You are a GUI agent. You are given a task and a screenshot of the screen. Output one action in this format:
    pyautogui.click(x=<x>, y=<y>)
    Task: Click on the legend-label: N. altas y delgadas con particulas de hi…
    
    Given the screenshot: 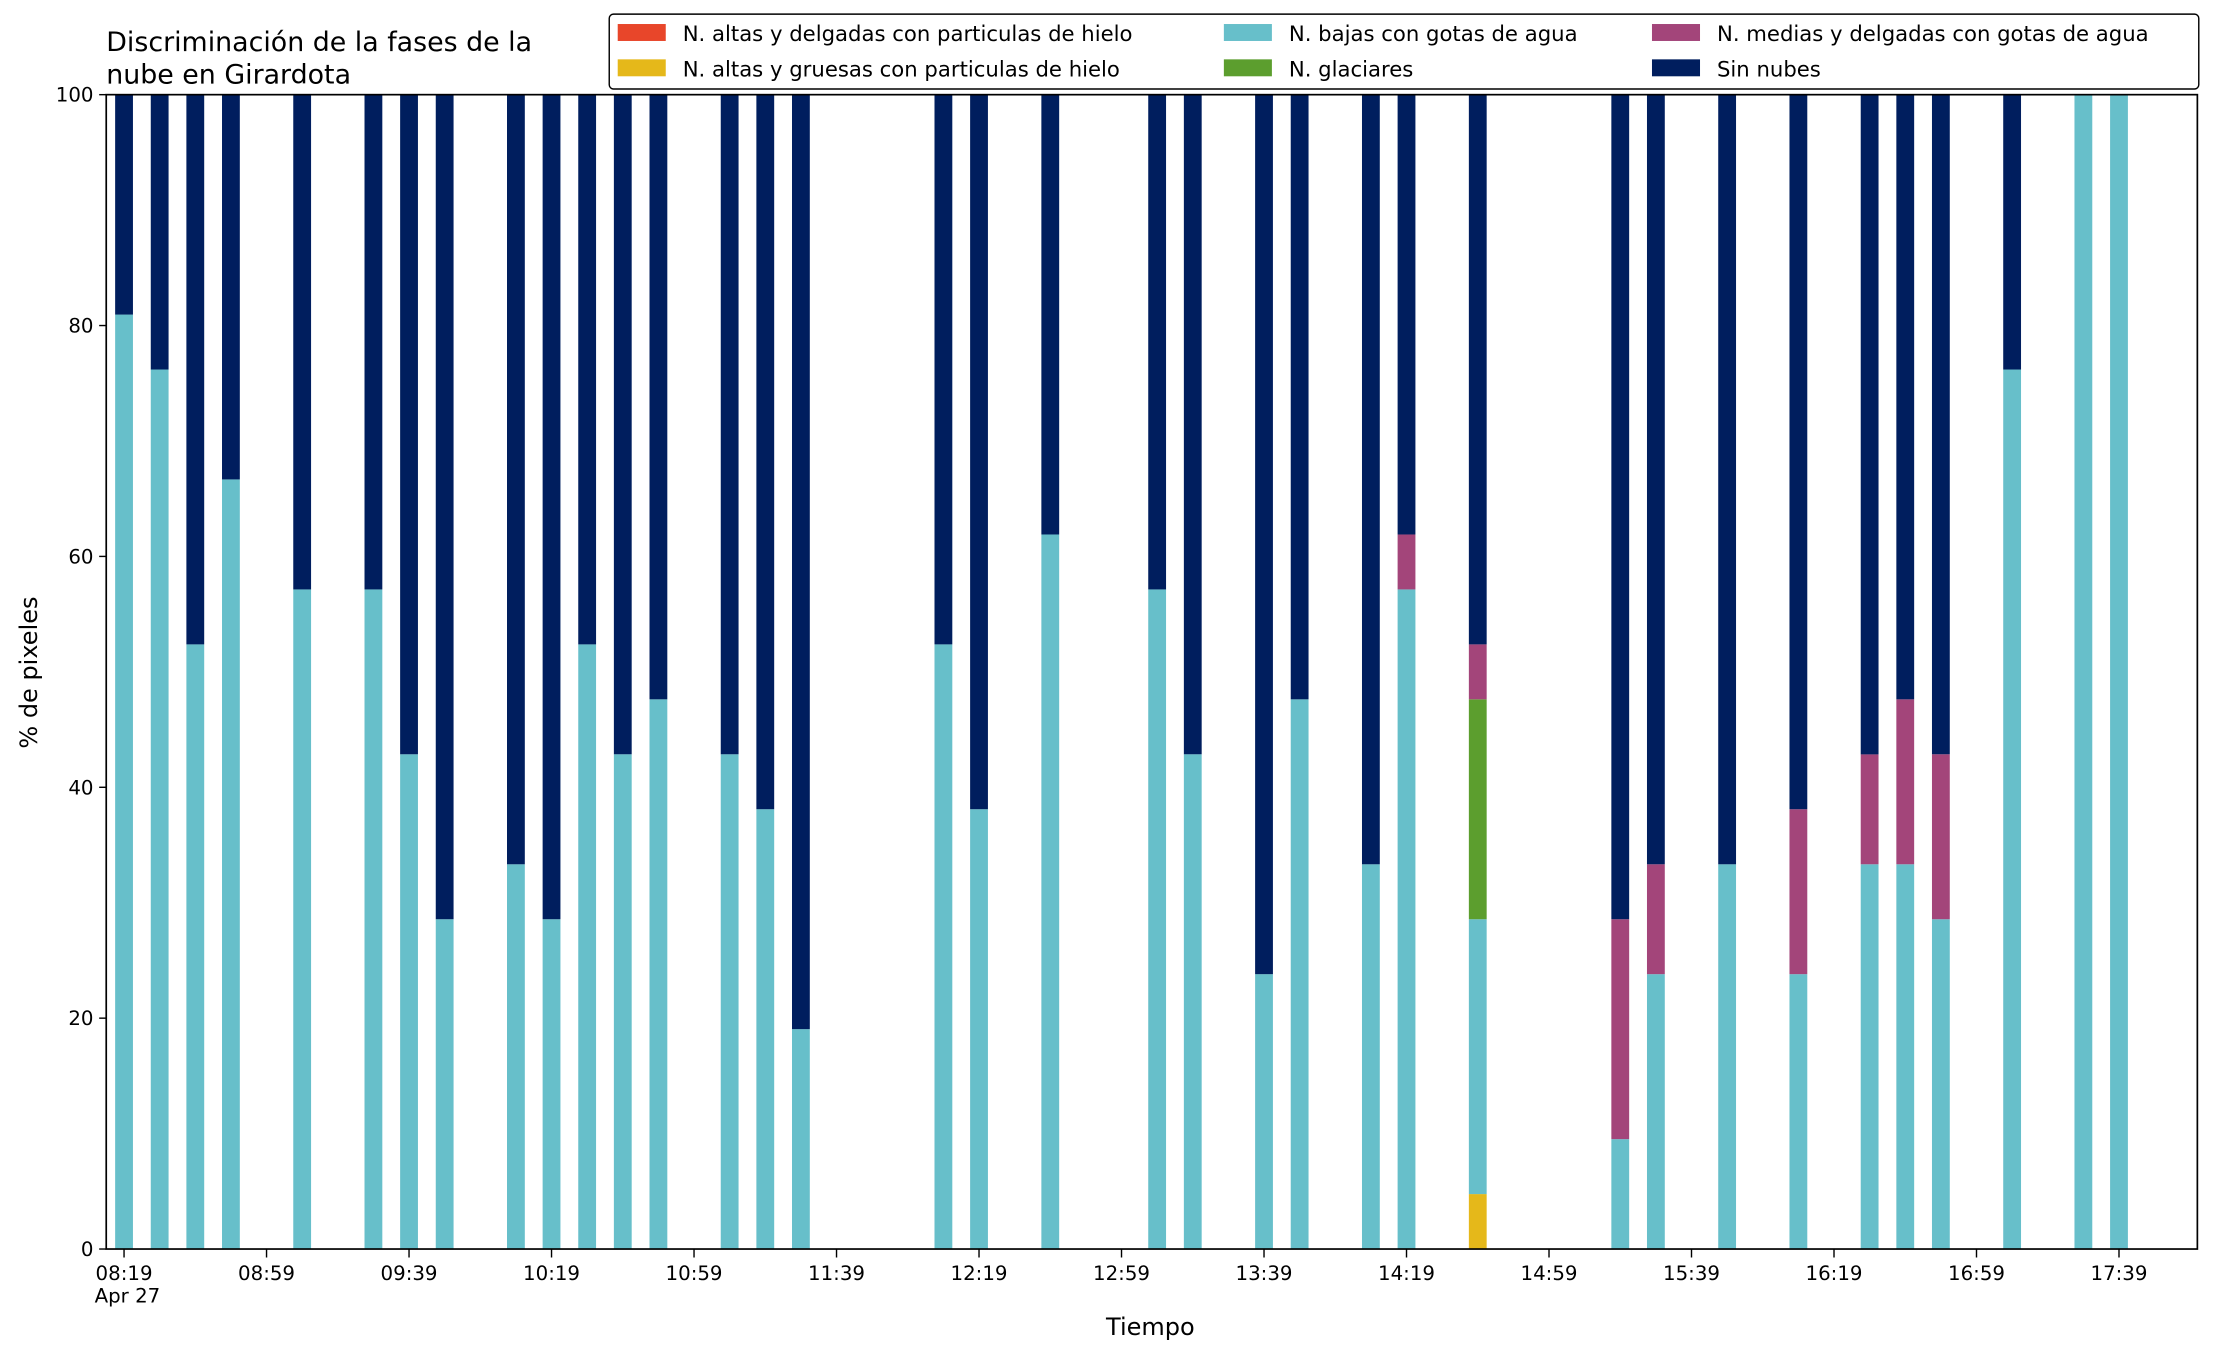 What is the action you would take?
    pyautogui.click(x=908, y=33)
    